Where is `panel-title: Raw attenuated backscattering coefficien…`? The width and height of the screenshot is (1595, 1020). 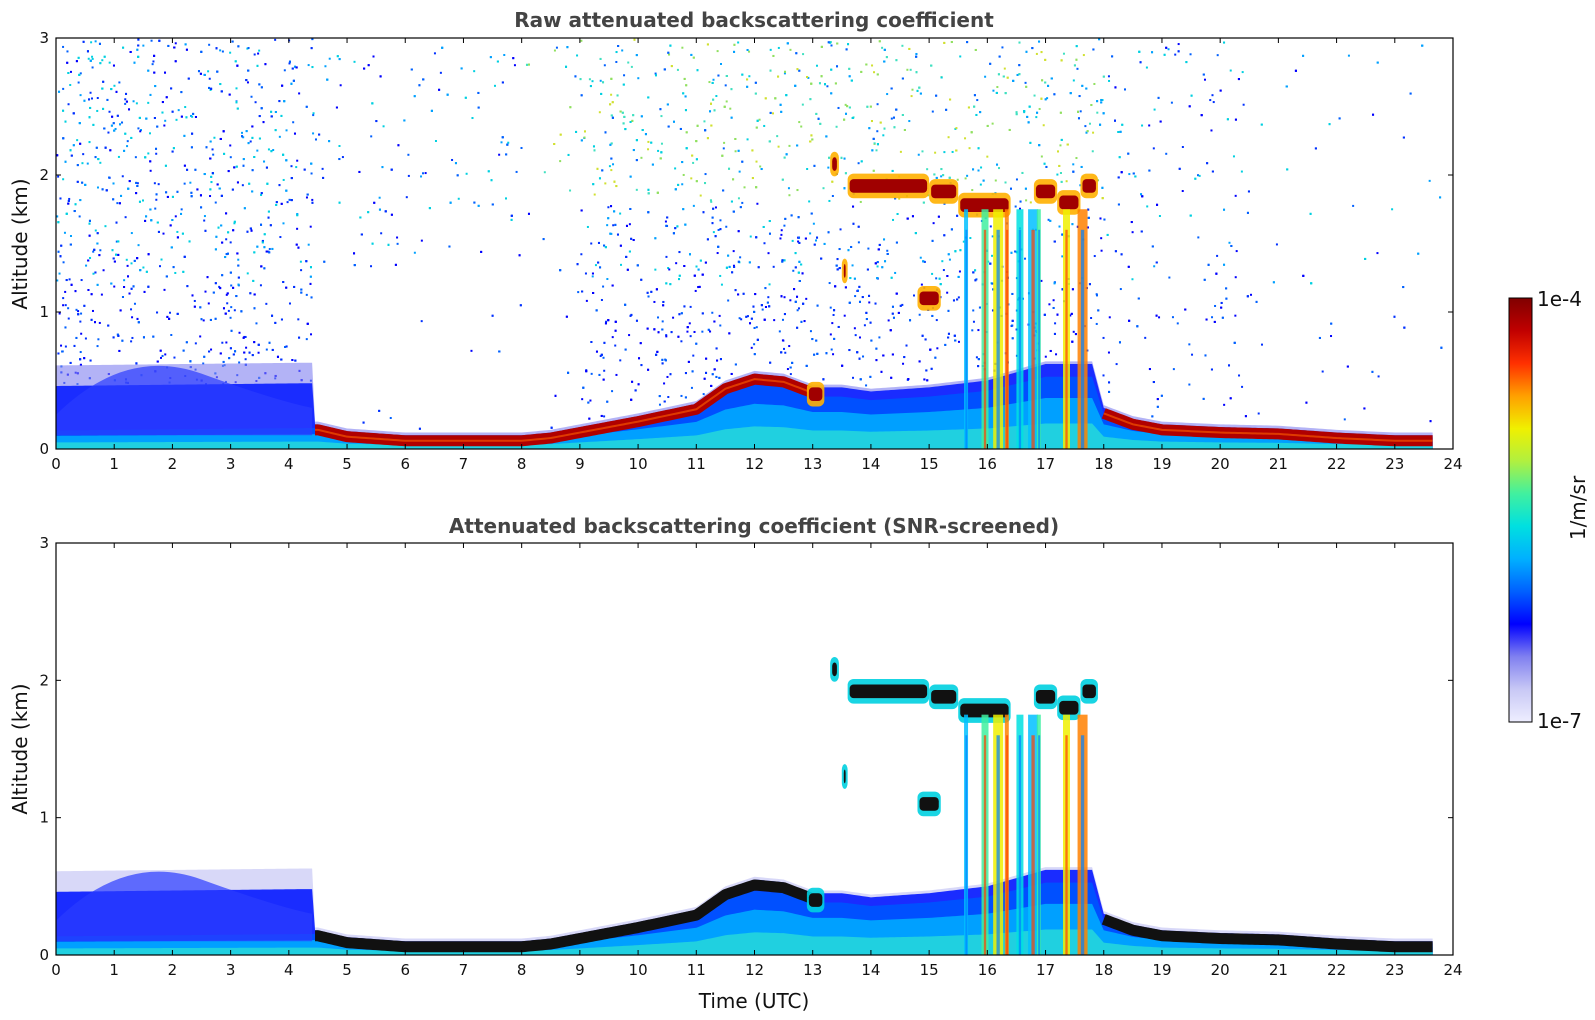
panel-title: Raw attenuated backscattering coefficien… is located at coordinates (754, 20).